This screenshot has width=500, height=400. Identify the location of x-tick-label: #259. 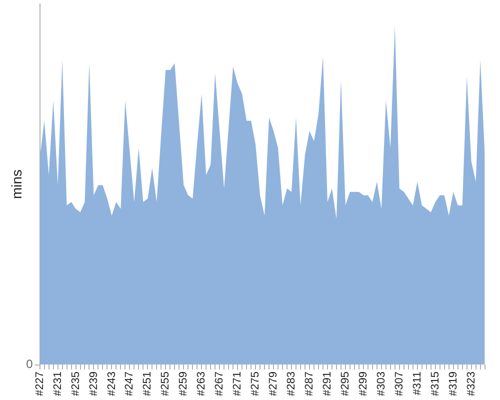
(184, 384).